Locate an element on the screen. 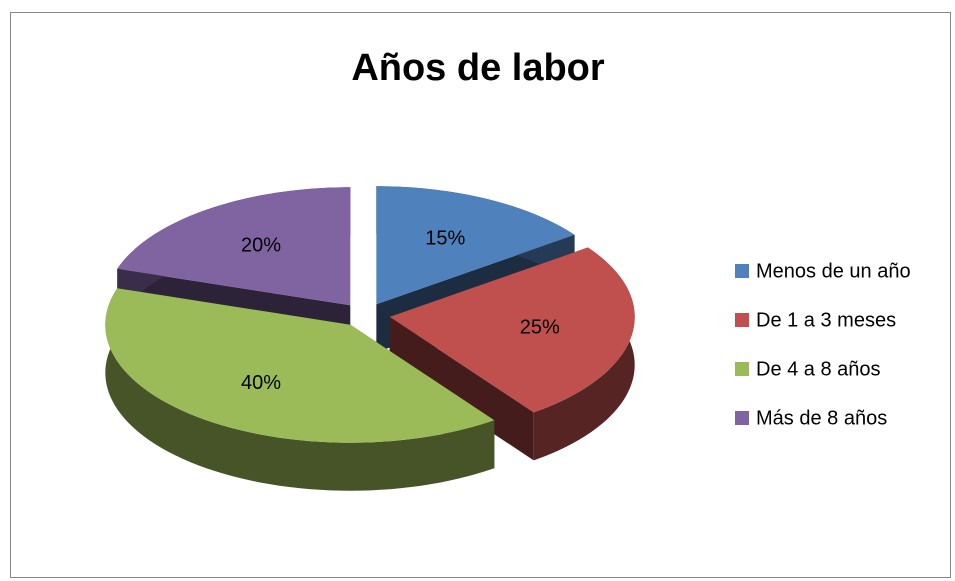 The height and width of the screenshot is (581, 955). slice-side is located at coordinates (461, 388).